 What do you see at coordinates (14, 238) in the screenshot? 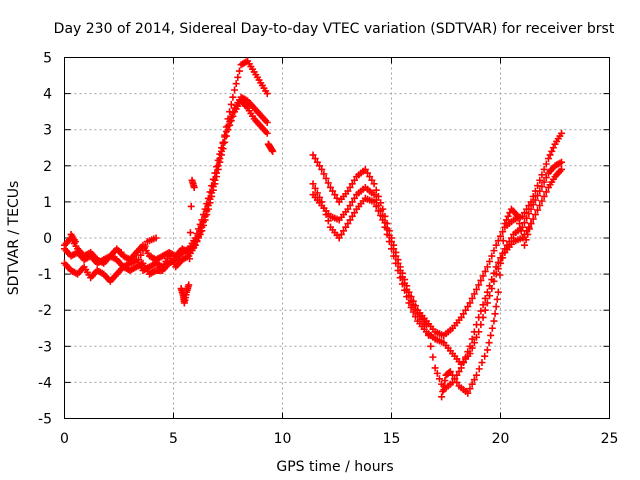
I see `y-axis-label: SDTVAR / TECUs` at bounding box center [14, 238].